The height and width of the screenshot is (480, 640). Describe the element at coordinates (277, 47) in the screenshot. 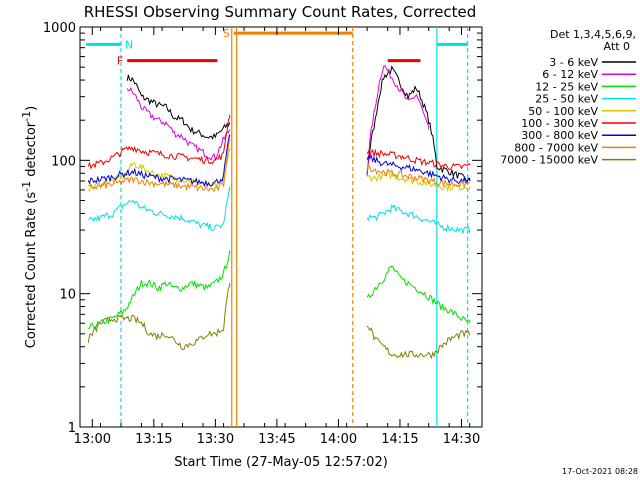

I see `flags-layer: F S N` at that location.